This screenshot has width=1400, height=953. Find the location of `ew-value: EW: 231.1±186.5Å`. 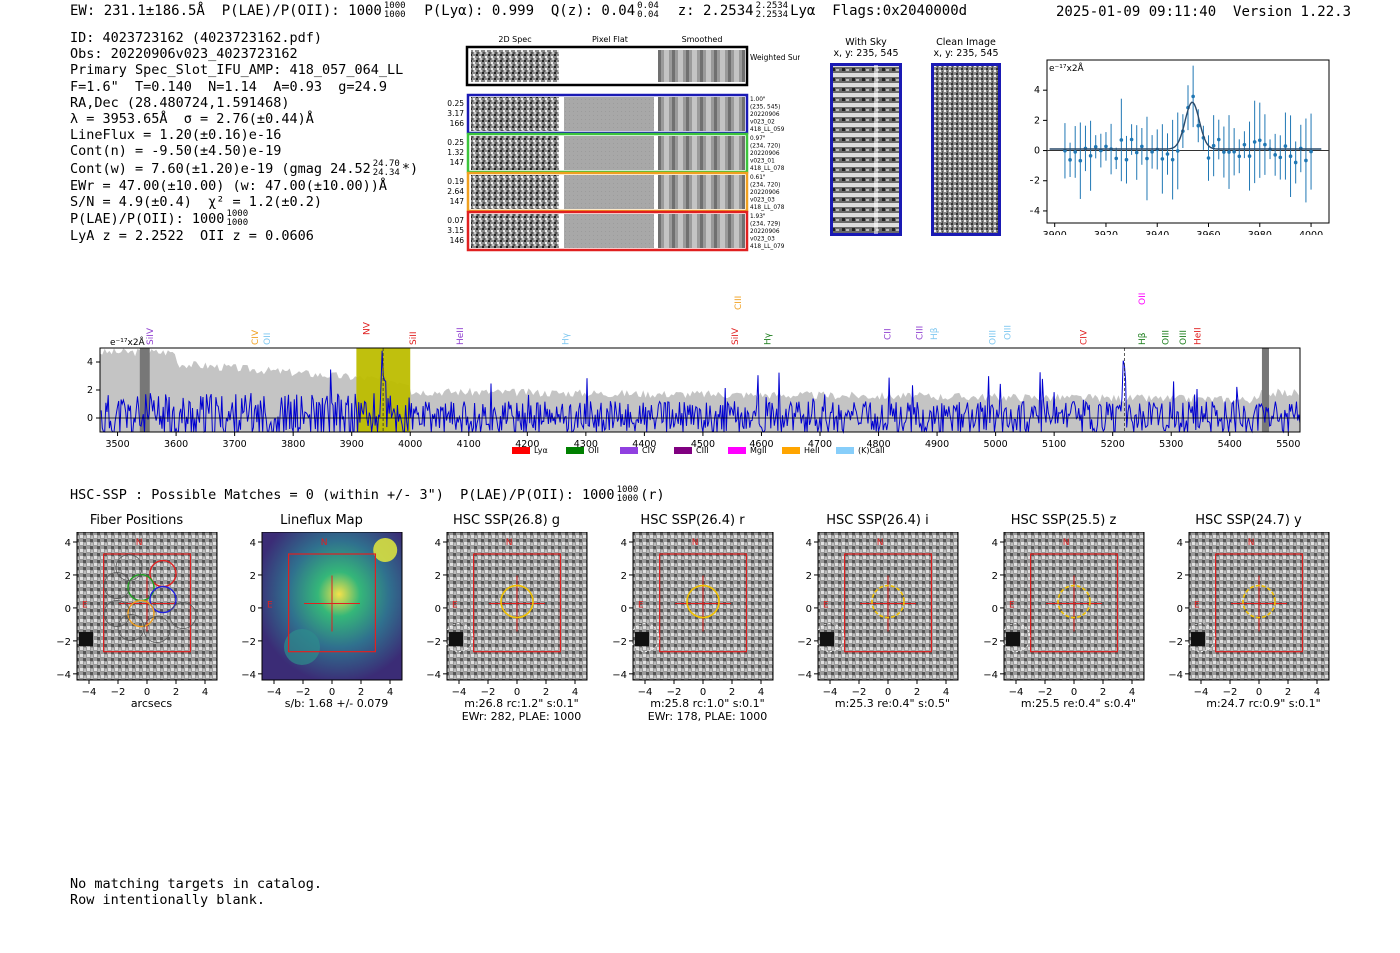

ew-value: EW: 231.1±186.5Å is located at coordinates (137, 11).